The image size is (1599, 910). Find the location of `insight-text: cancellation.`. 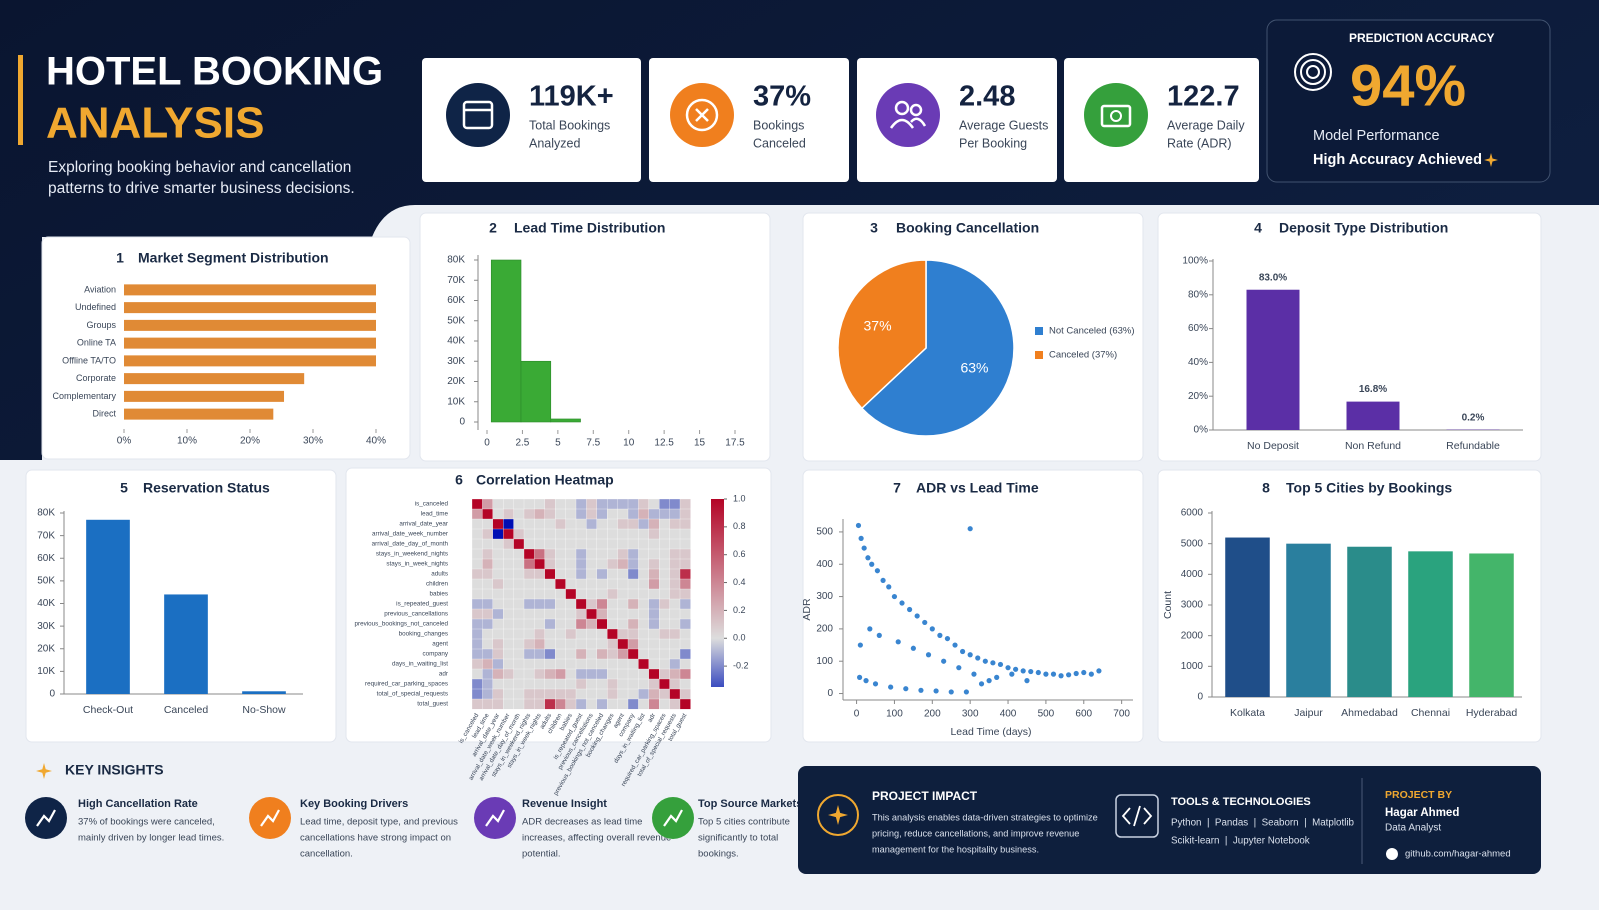

insight-text: cancellation. is located at coordinates (326, 854).